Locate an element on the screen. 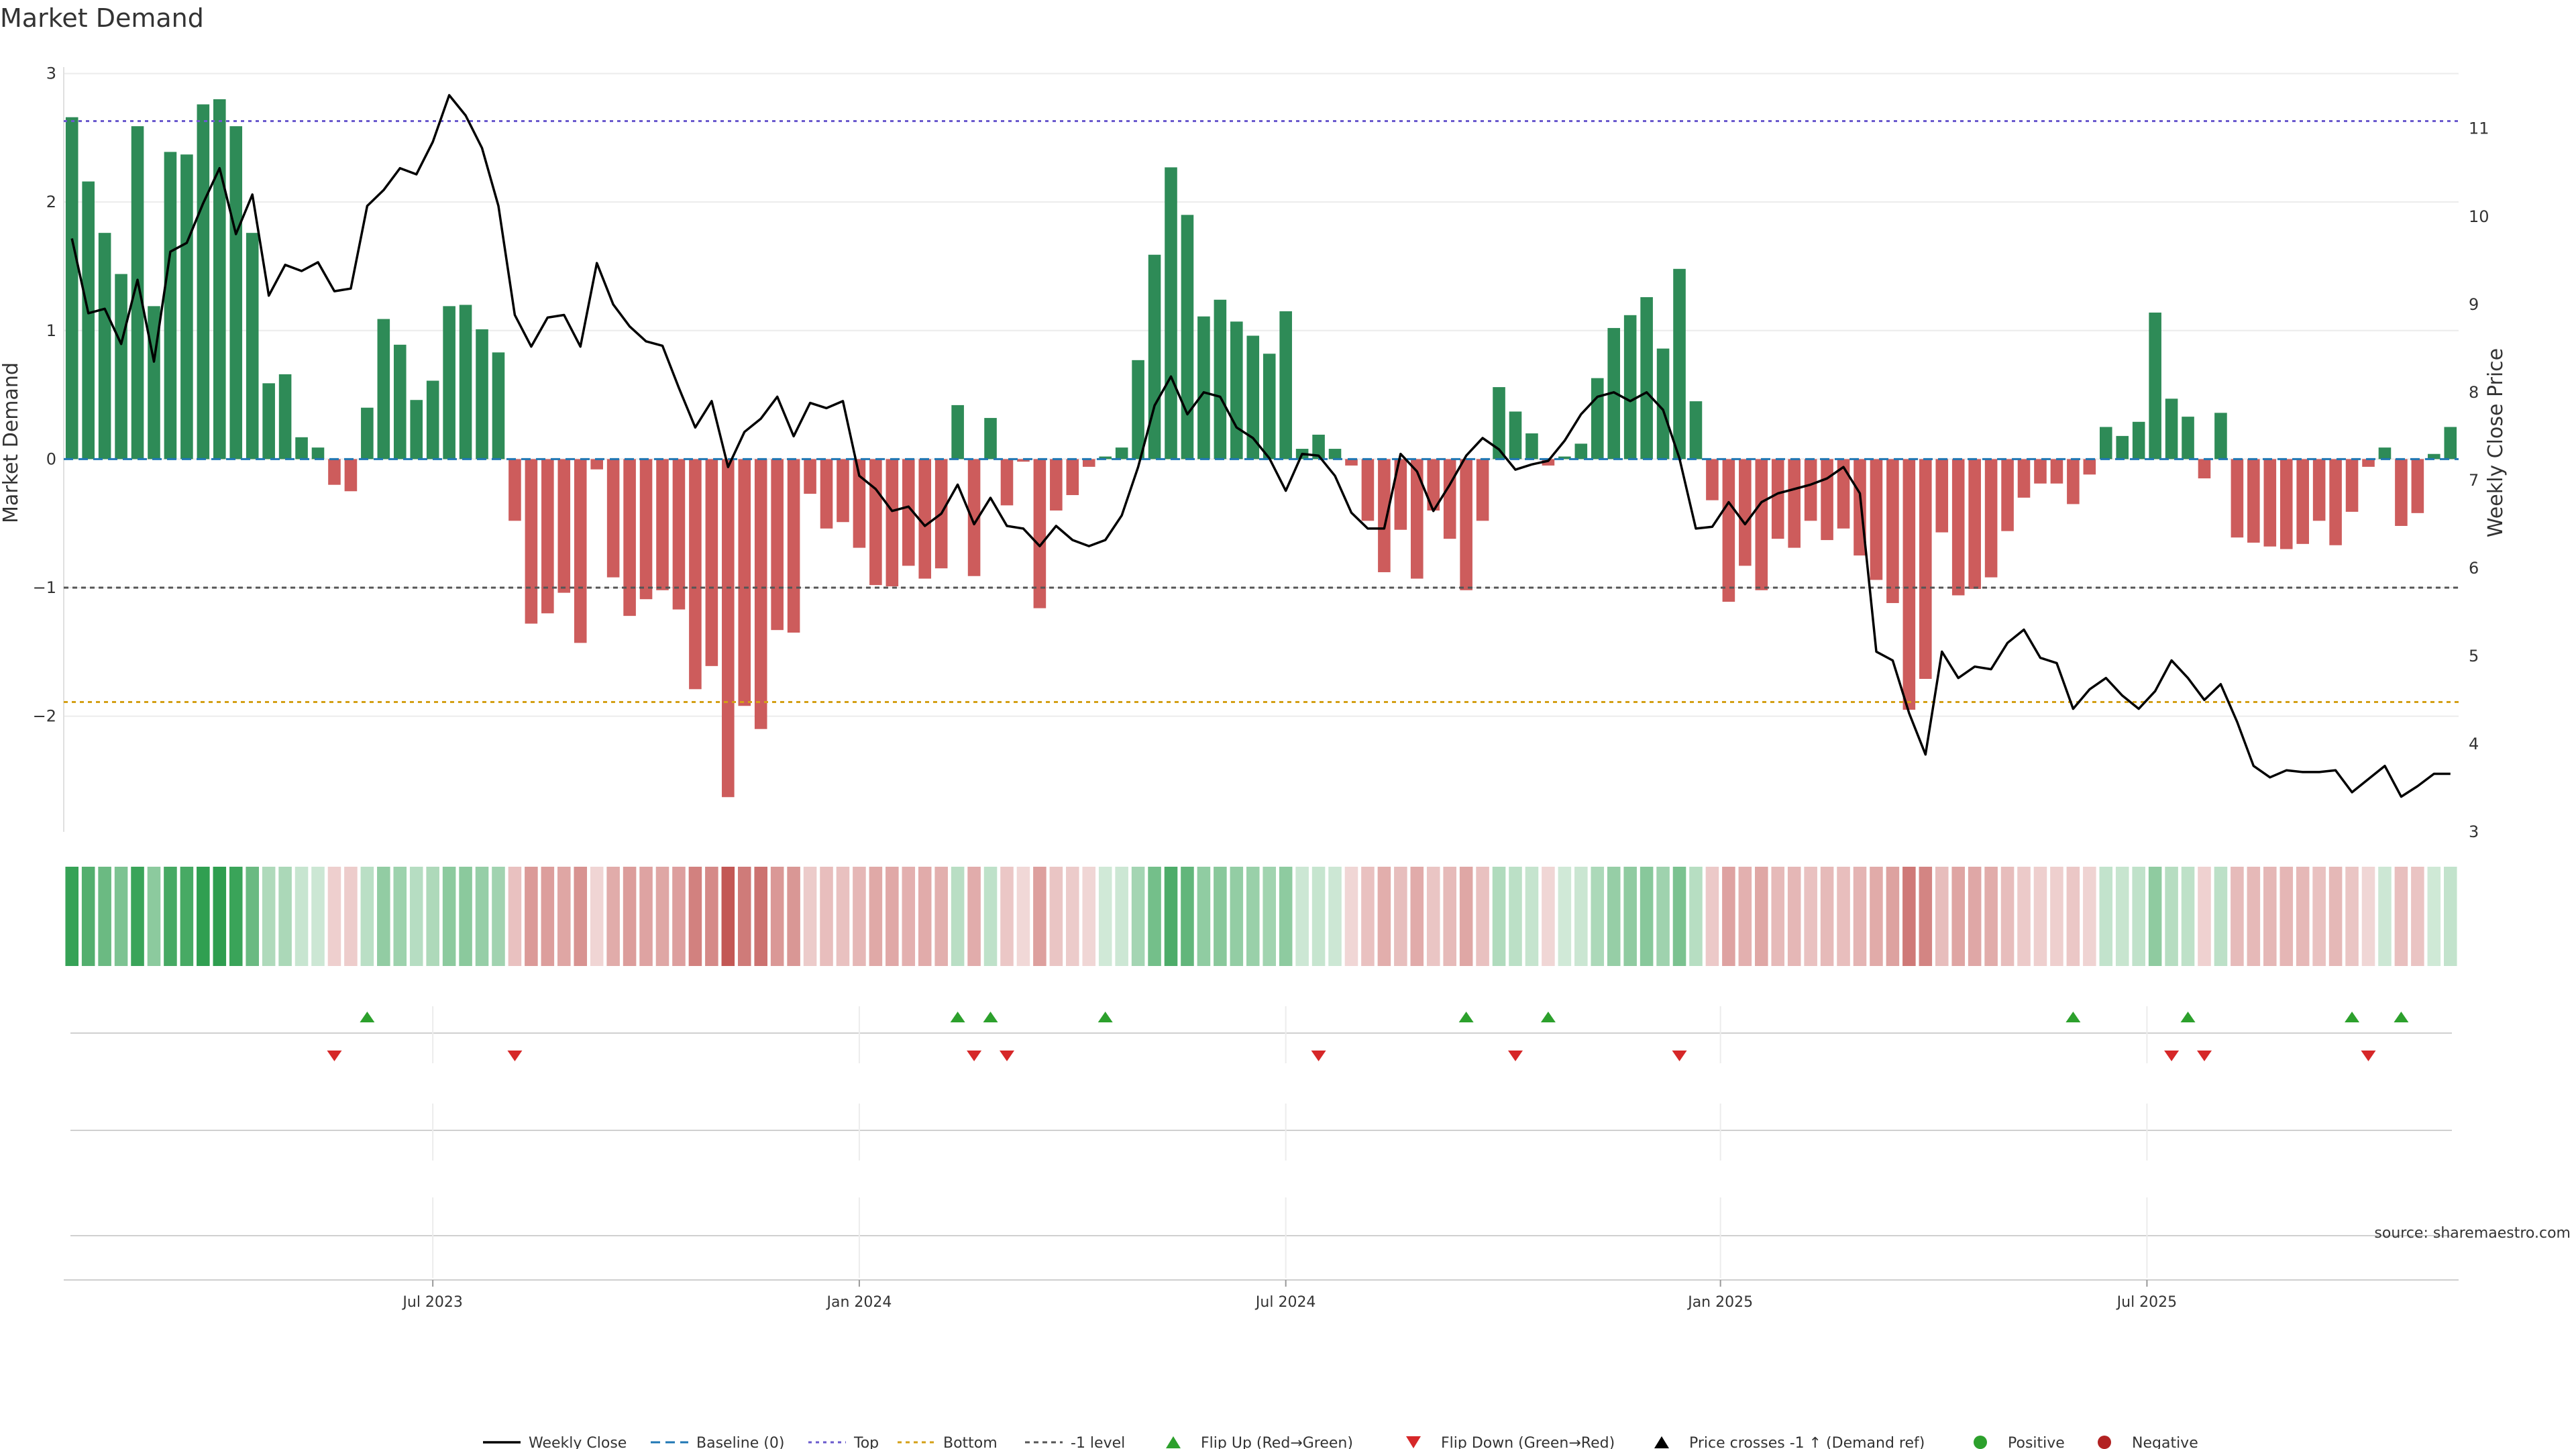 This screenshot has width=2576, height=1449. legend-item-positive: Positive is located at coordinates (2019, 1442).